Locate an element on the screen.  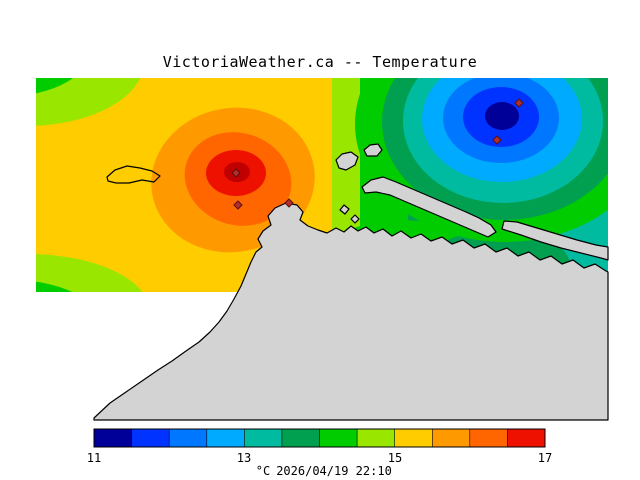
small-island-b is located at coordinates (373, 150).